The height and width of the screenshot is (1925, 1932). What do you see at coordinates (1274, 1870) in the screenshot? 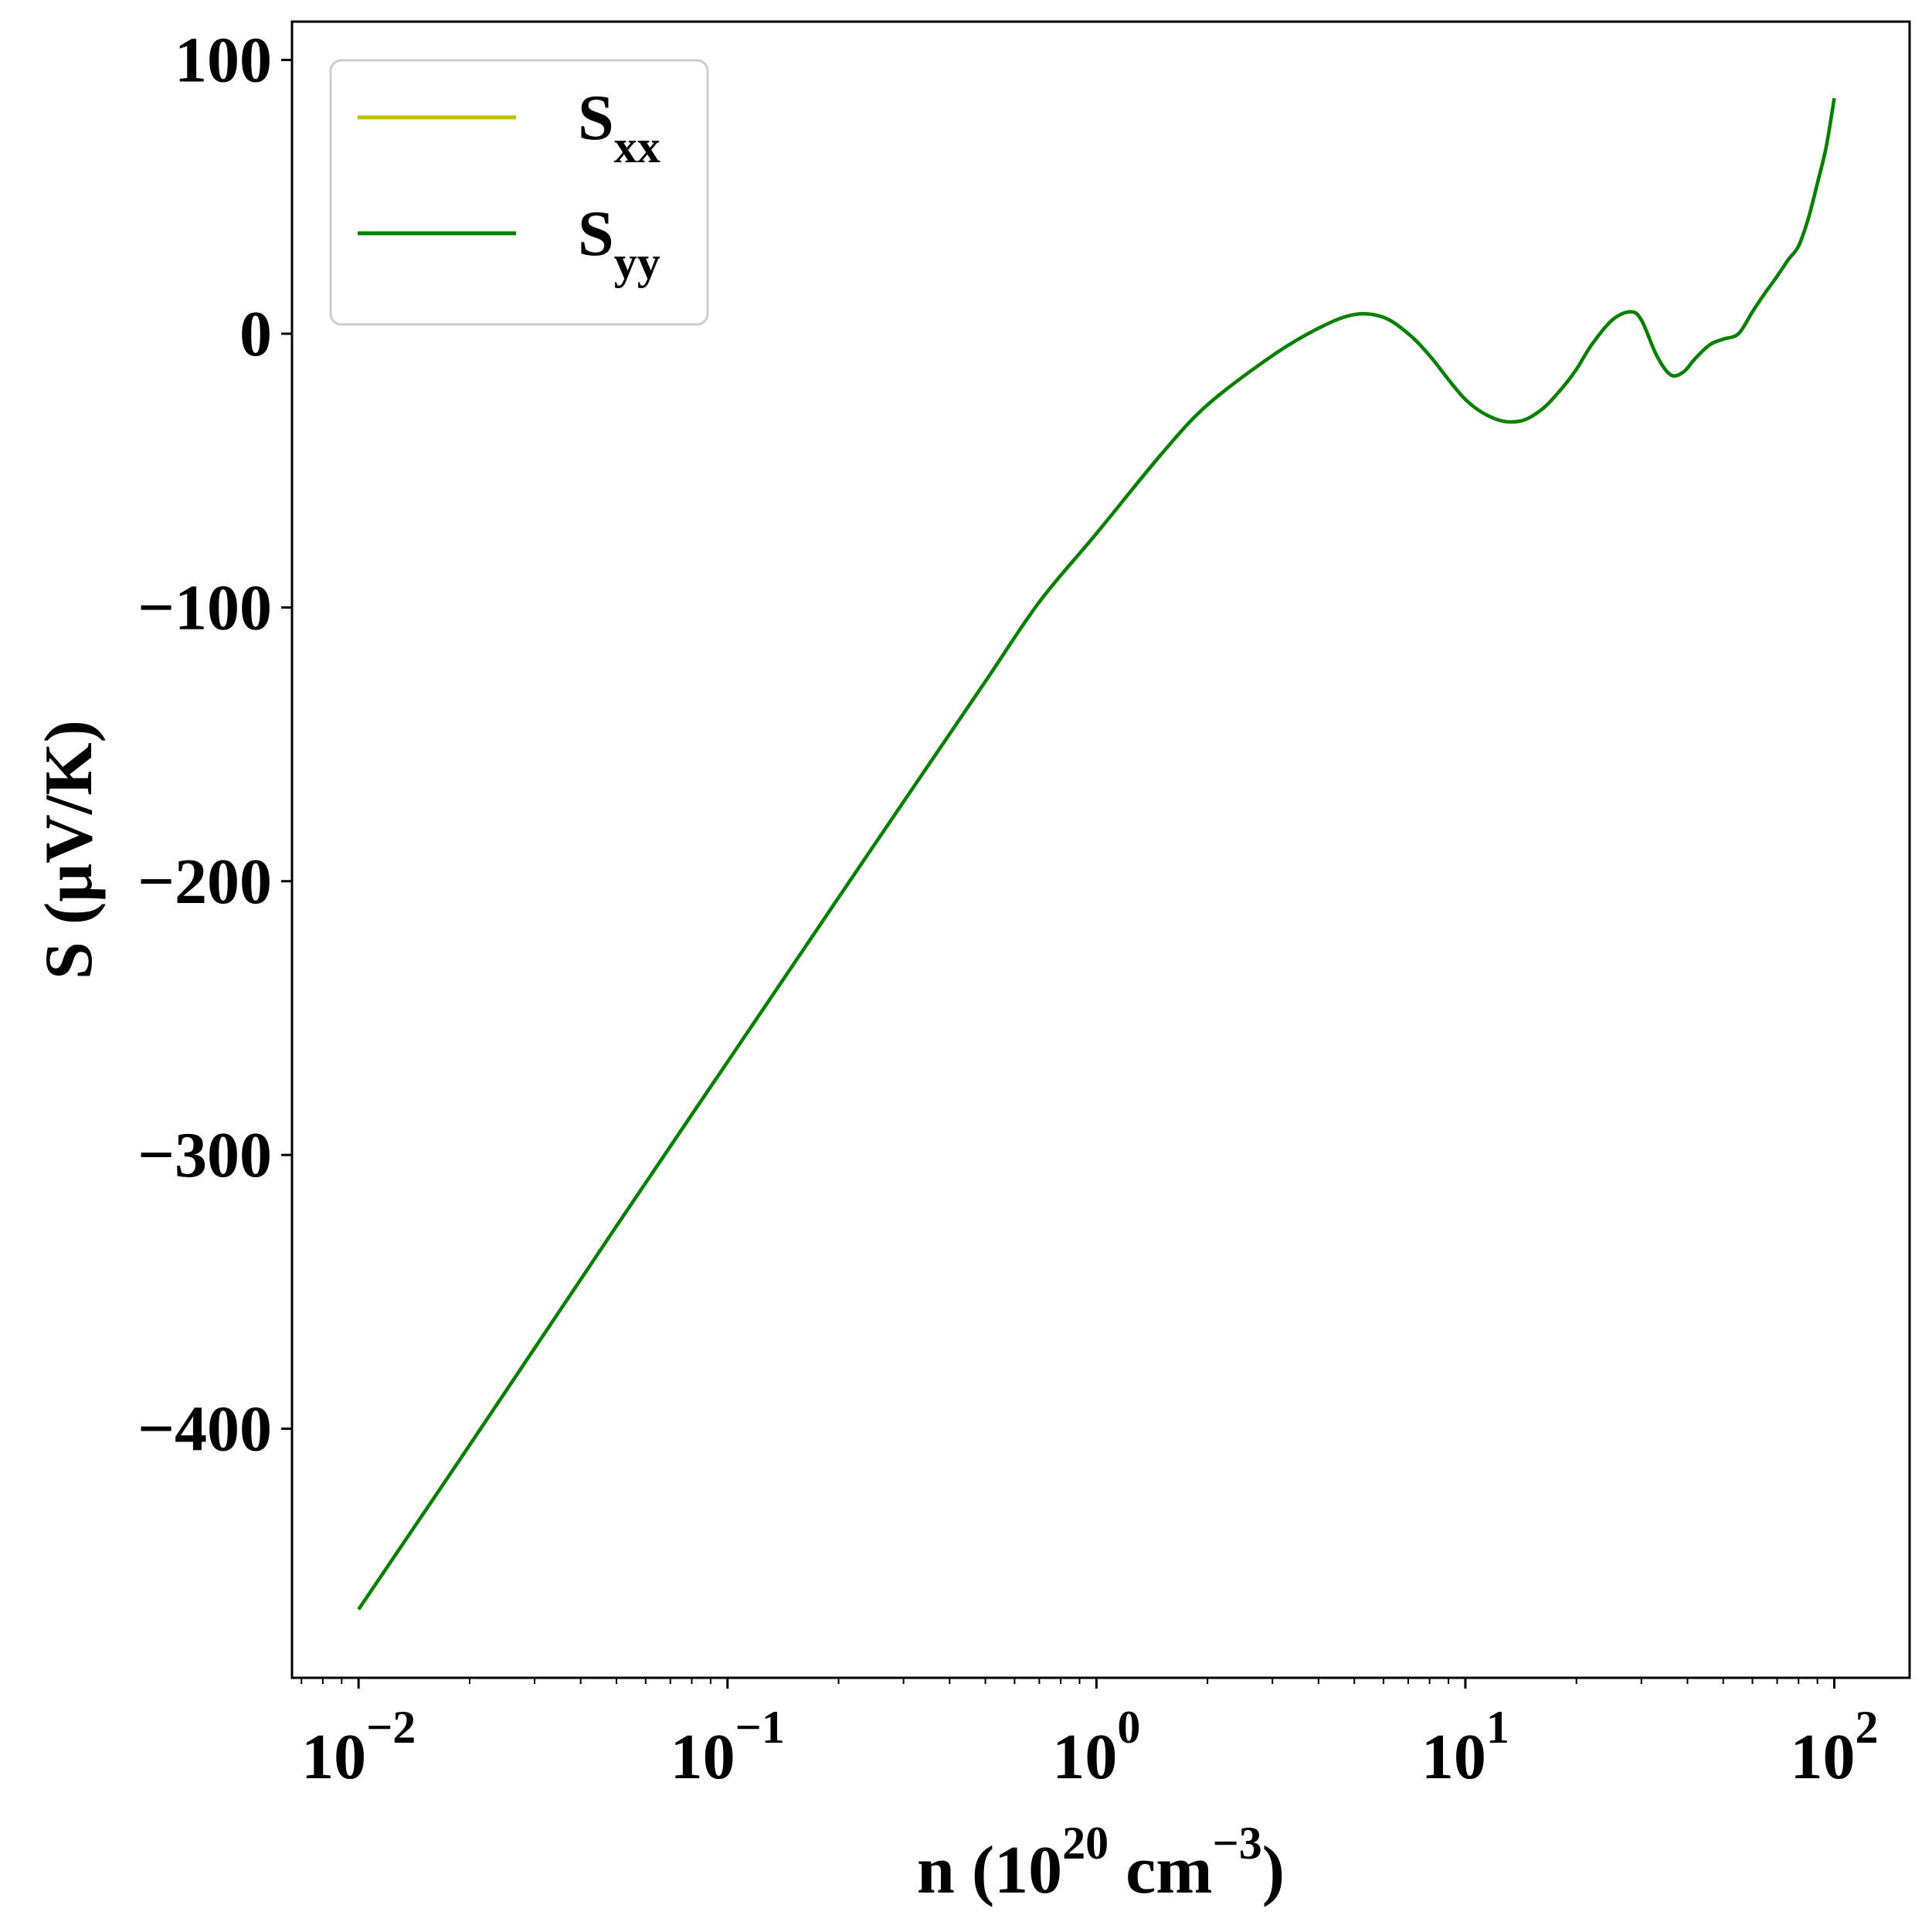
I see `x-axis-label-close: )` at bounding box center [1274, 1870].